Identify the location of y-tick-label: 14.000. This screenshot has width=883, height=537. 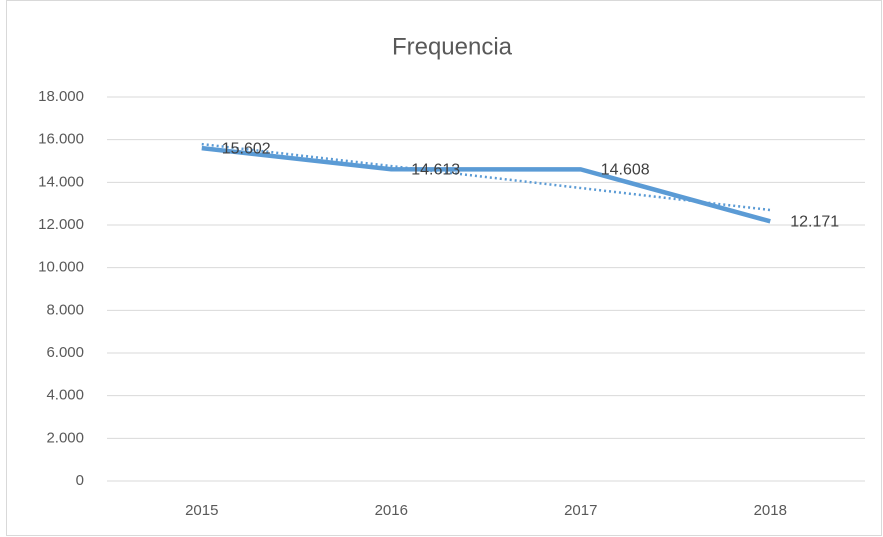
(61, 181).